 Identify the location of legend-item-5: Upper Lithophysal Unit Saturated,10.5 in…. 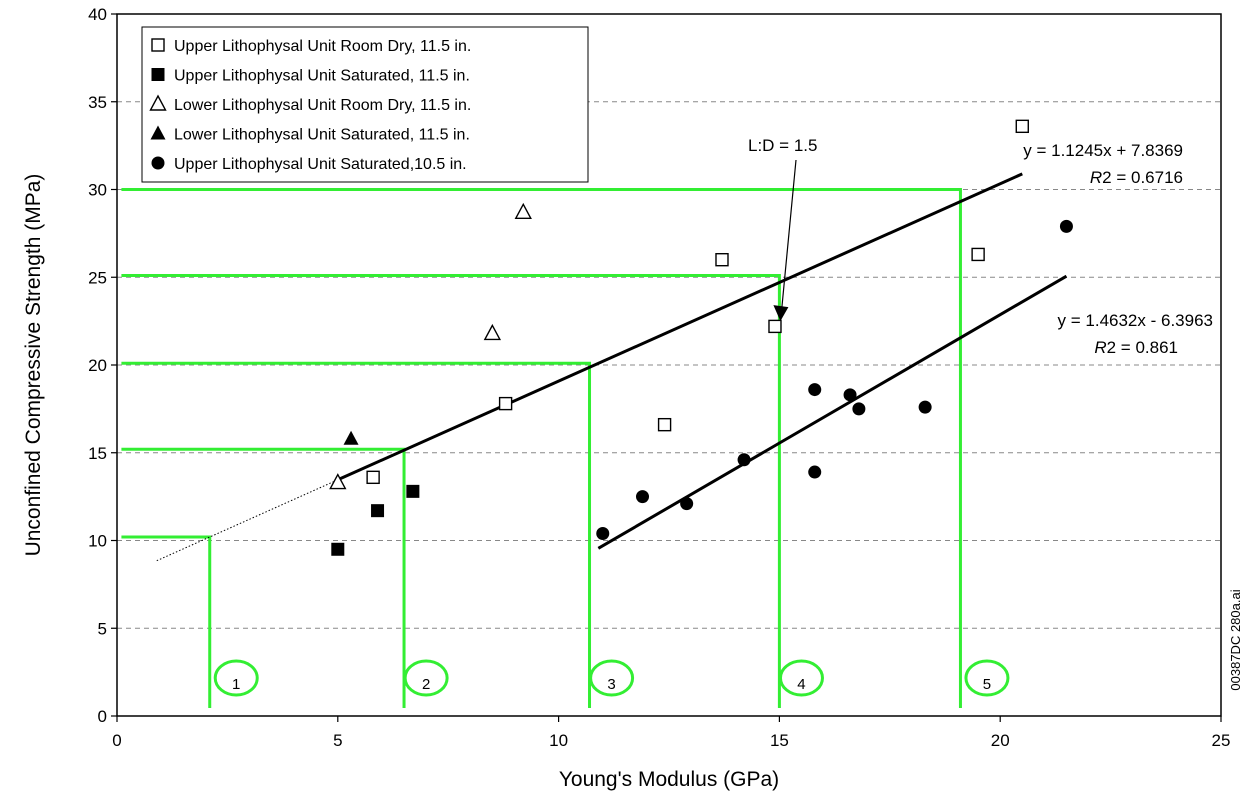
(320, 164).